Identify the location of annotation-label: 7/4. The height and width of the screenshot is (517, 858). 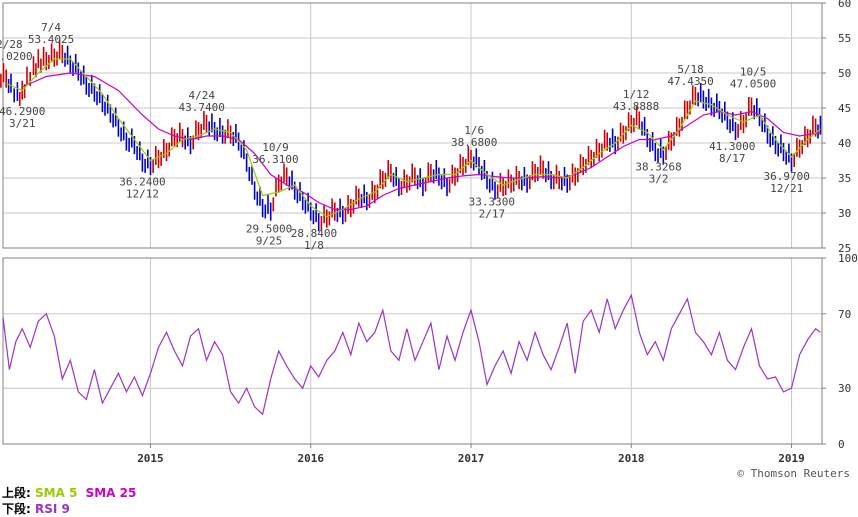
(51, 27).